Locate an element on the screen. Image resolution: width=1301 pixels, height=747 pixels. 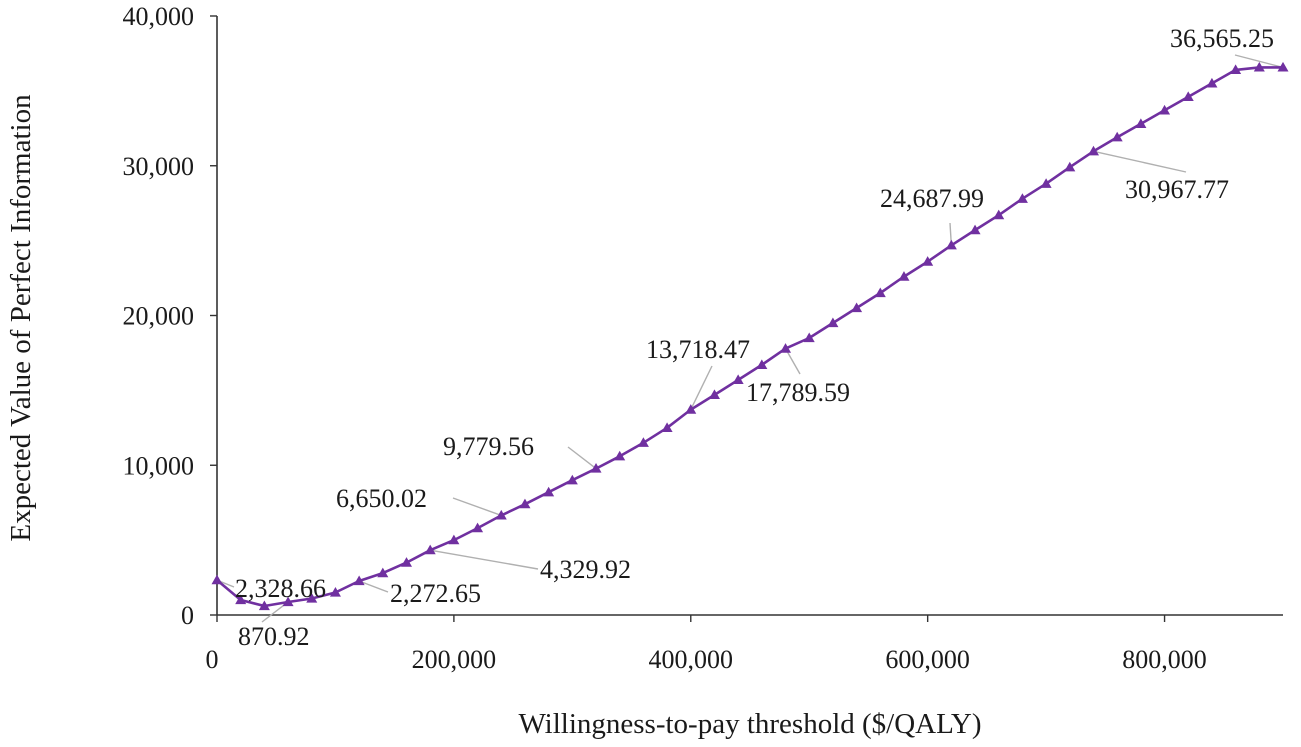
data-label: 30,967.77 is located at coordinates (1177, 189).